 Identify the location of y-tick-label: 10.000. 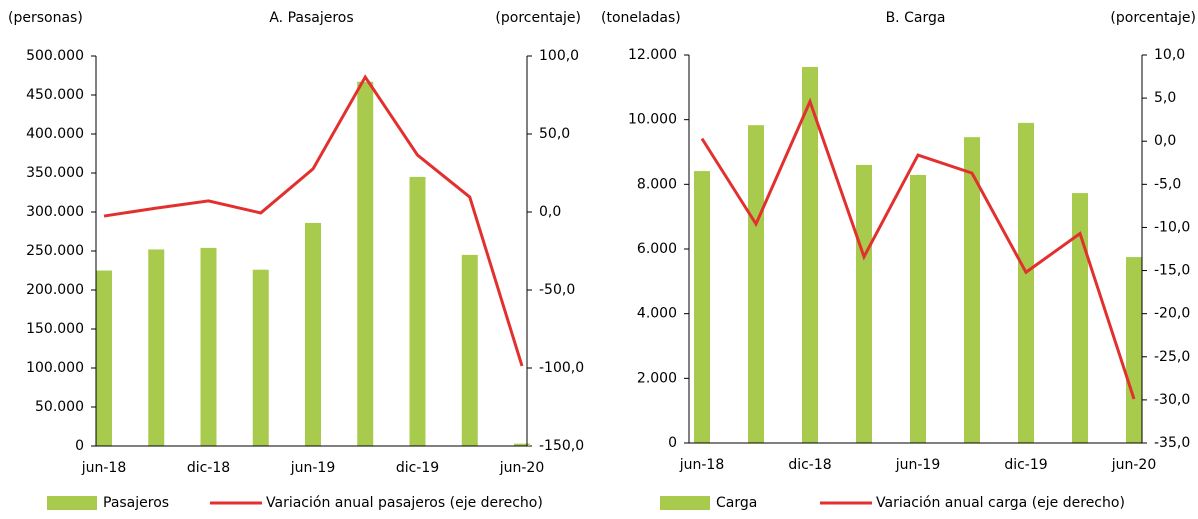
(652, 120).